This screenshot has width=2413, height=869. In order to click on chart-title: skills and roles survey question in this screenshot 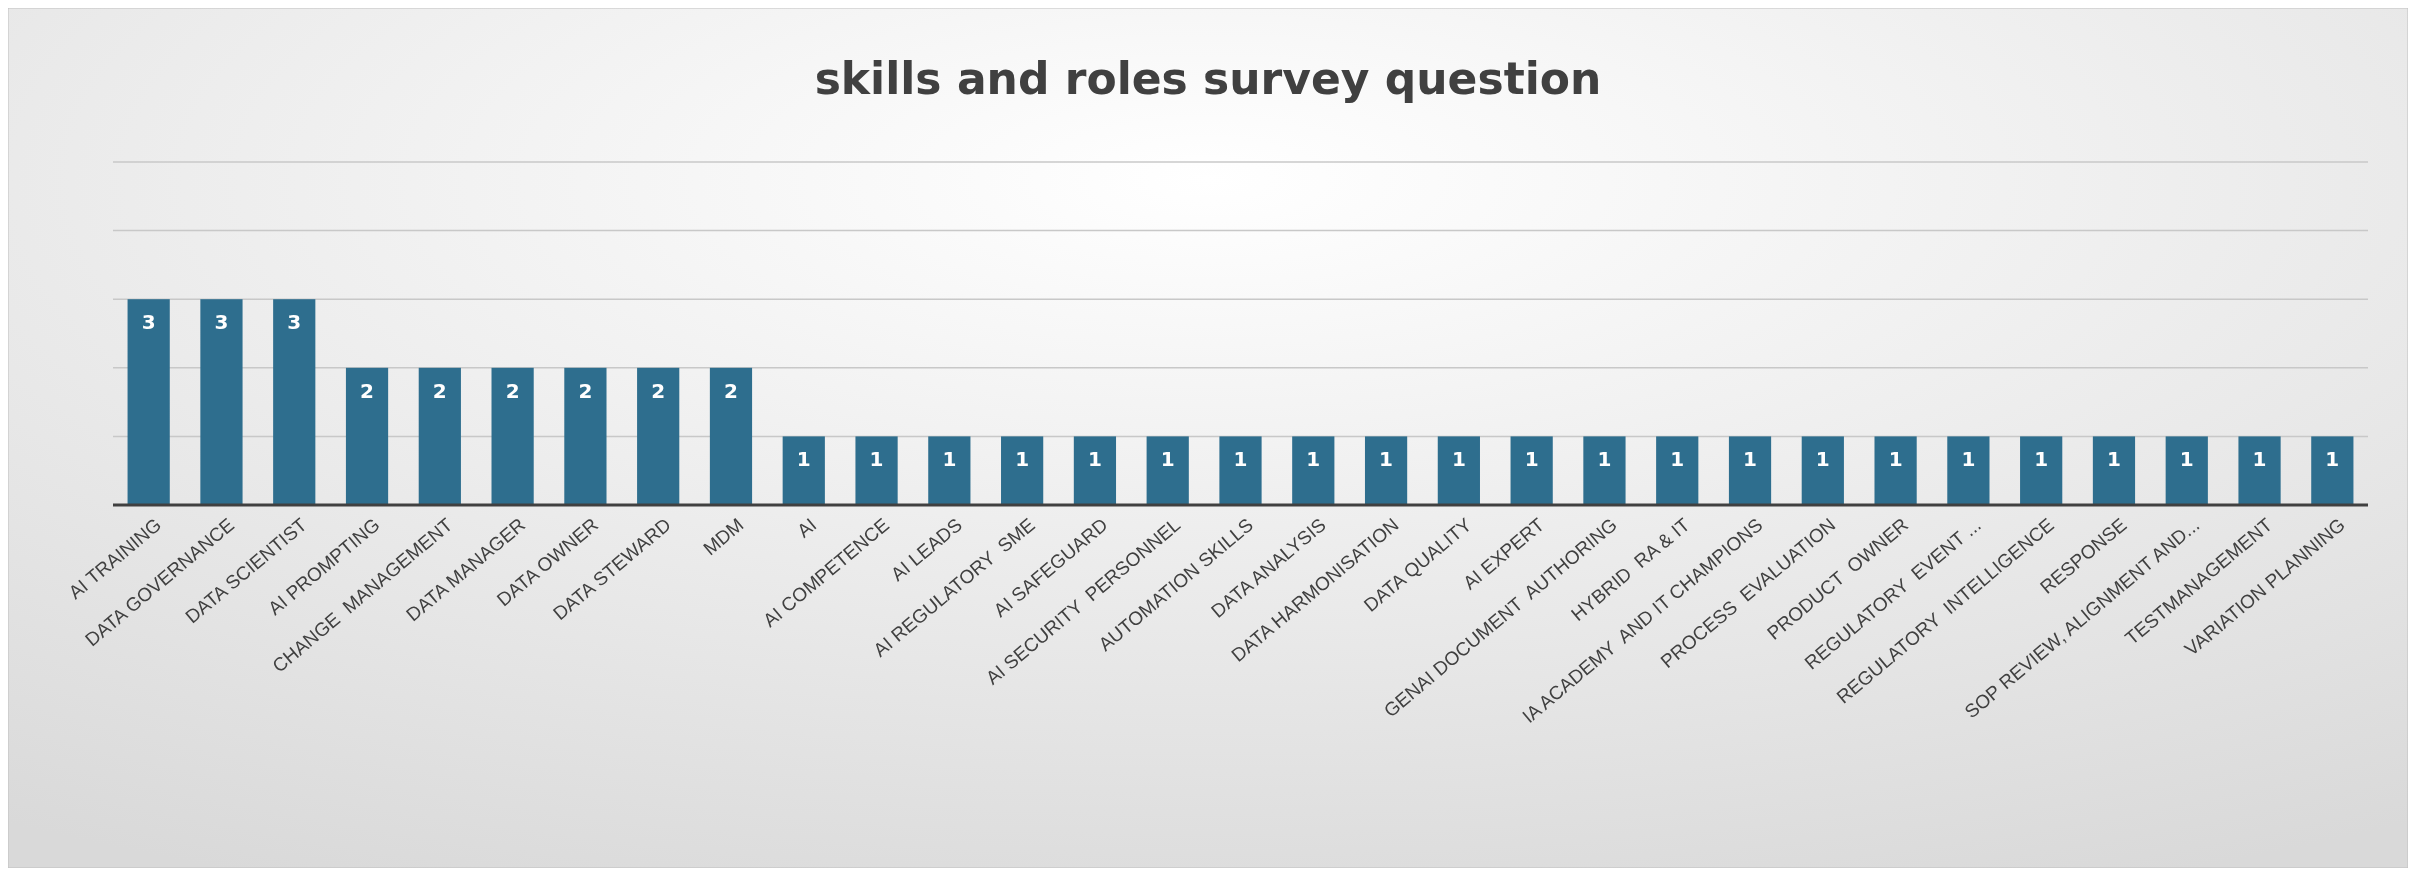, I will do `click(1208, 78)`.